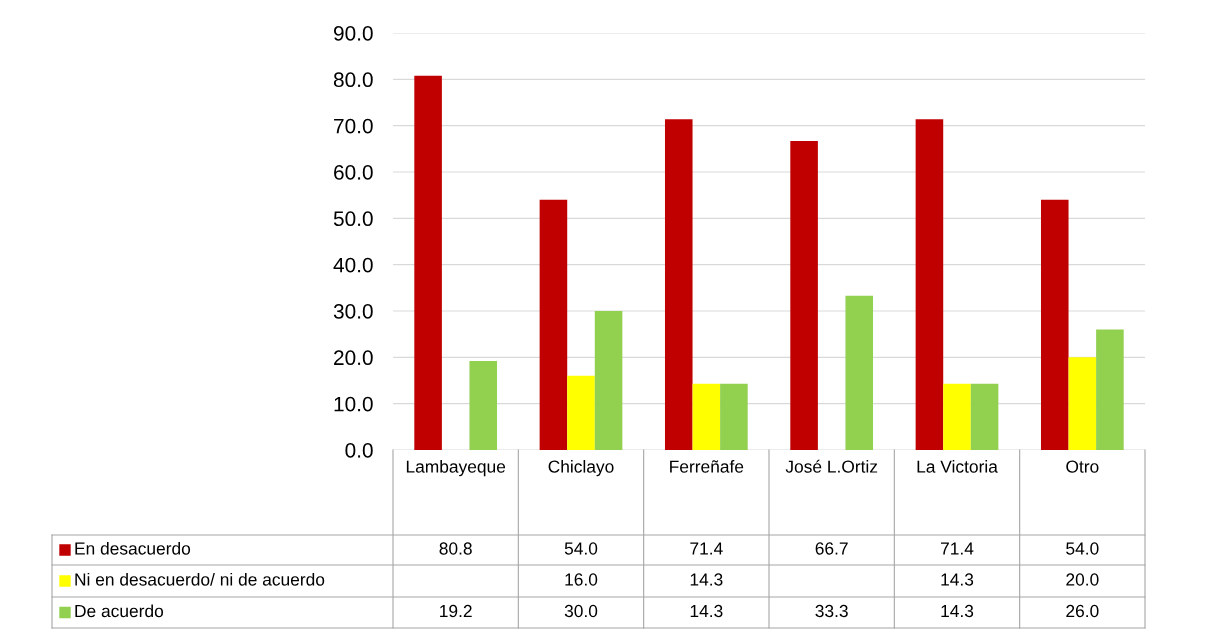  Describe the element at coordinates (353, 311) in the screenshot. I see `y-tick-label: 30.0` at that location.